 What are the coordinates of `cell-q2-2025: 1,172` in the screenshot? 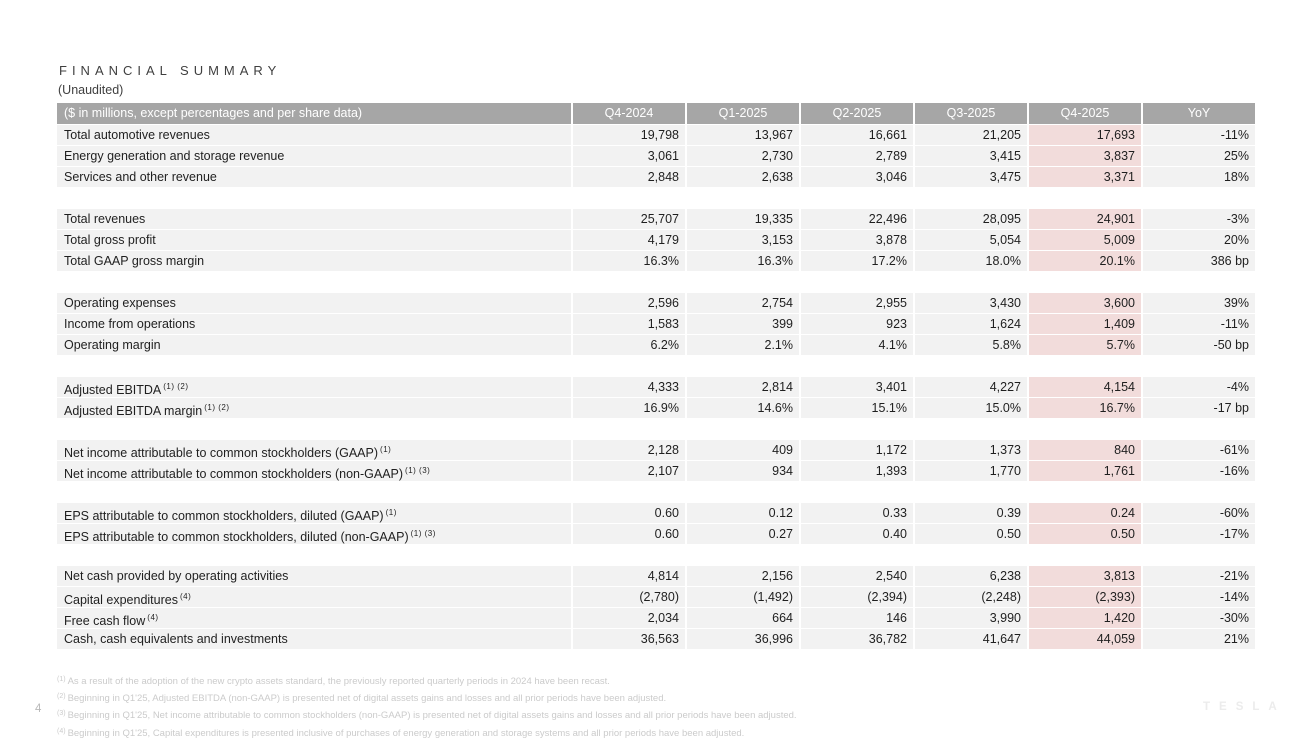 It's located at (856, 450).